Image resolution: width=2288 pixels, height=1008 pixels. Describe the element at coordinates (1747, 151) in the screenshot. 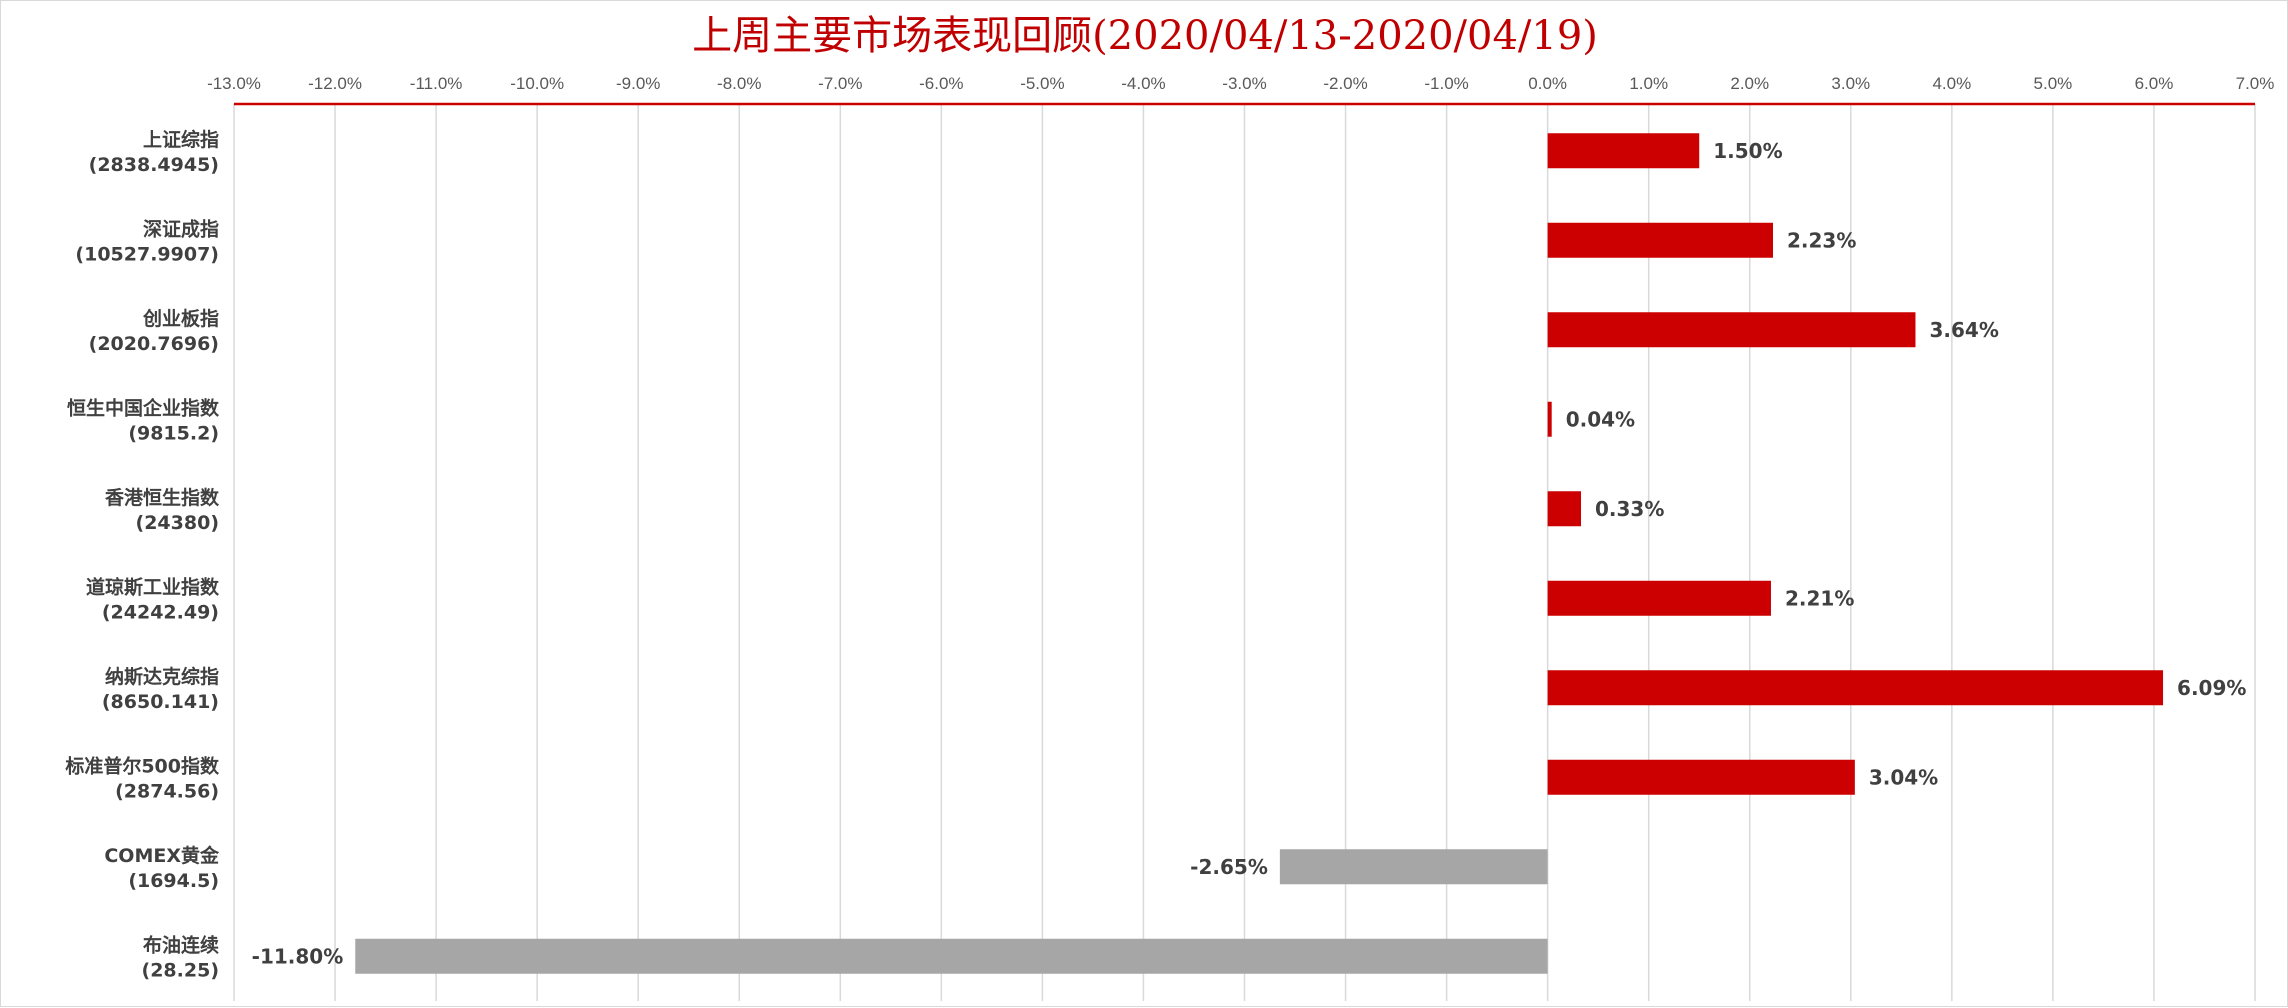

I see `data-label: 1.50%` at that location.